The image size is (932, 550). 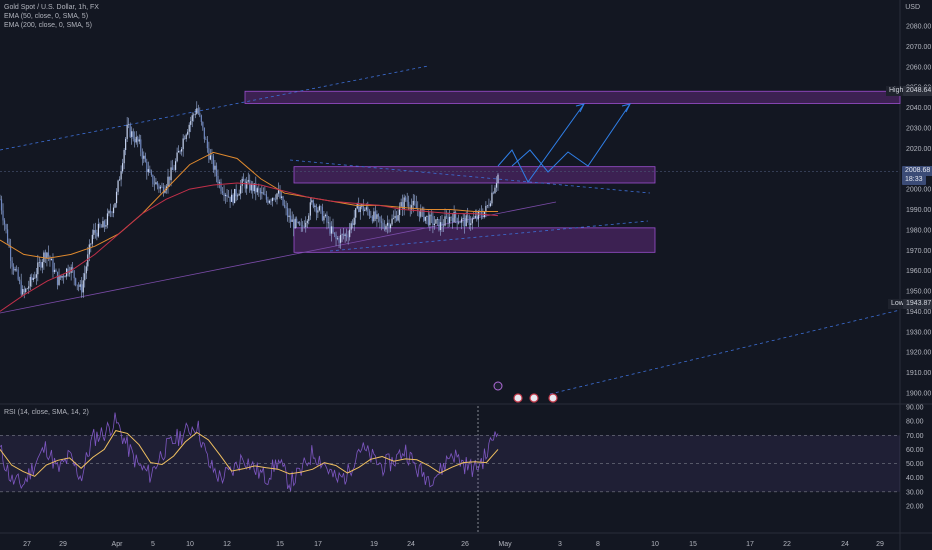 What do you see at coordinates (915, 408) in the screenshot?
I see `rsi-tick-label: 90.00` at bounding box center [915, 408].